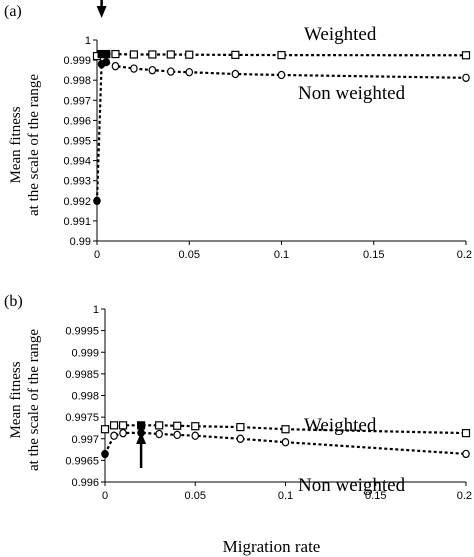 This screenshot has width=474, height=557. I want to click on panel-a-y-tick-label: 0.994, so click(77, 162).